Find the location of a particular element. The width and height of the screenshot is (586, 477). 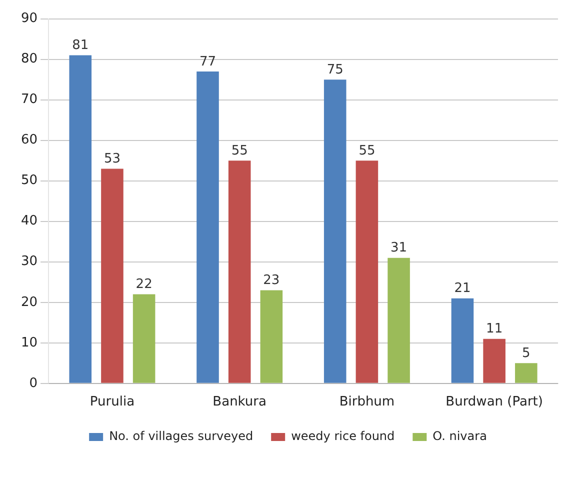

data-label: 22 is located at coordinates (144, 284).